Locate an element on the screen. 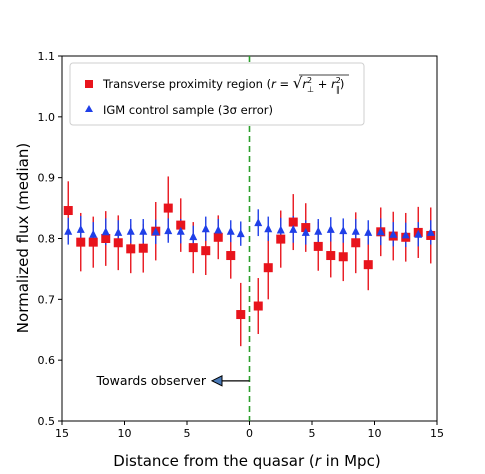 The image size is (485, 474). legend-formula-plus: + is located at coordinates (322, 84).